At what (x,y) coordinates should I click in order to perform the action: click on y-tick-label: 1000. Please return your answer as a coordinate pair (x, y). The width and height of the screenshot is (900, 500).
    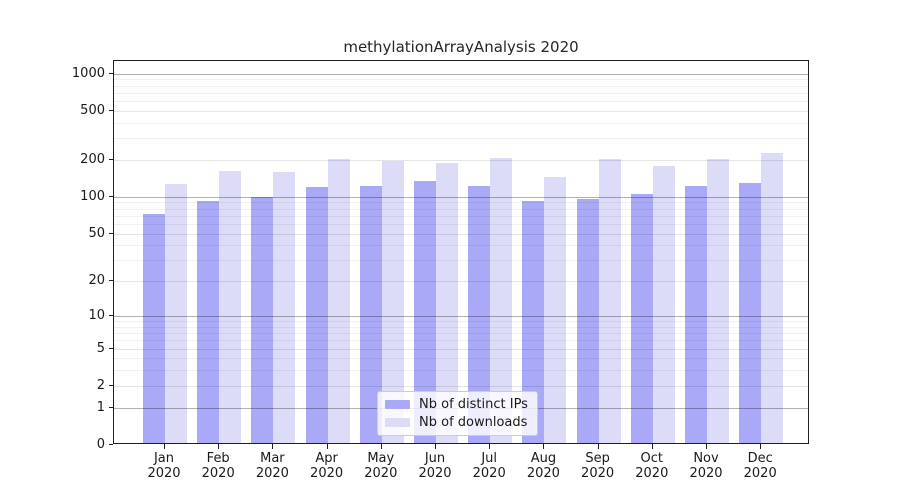
    Looking at the image, I should click on (88, 73).